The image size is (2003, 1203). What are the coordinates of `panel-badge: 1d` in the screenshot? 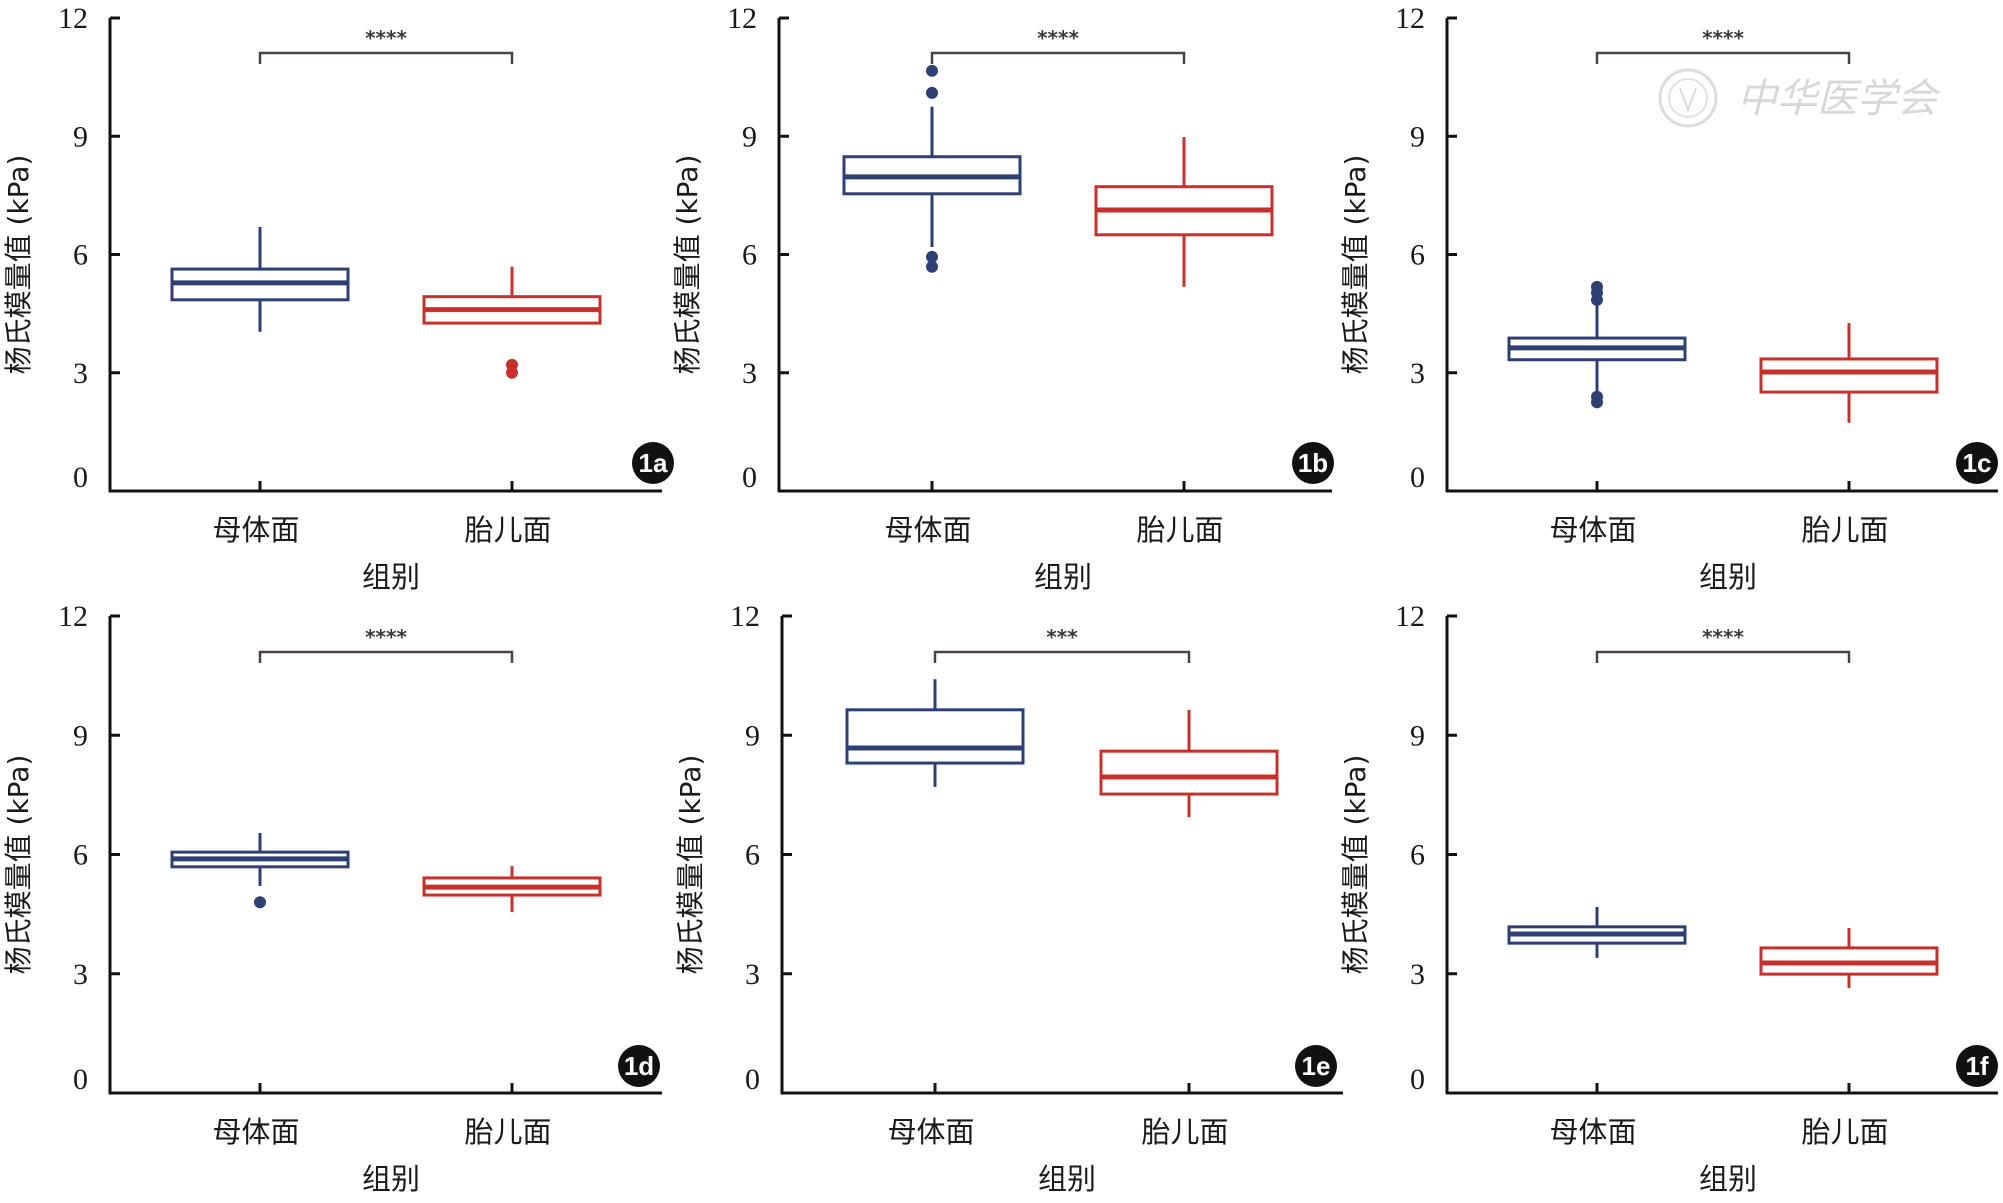 It's located at (639, 1066).